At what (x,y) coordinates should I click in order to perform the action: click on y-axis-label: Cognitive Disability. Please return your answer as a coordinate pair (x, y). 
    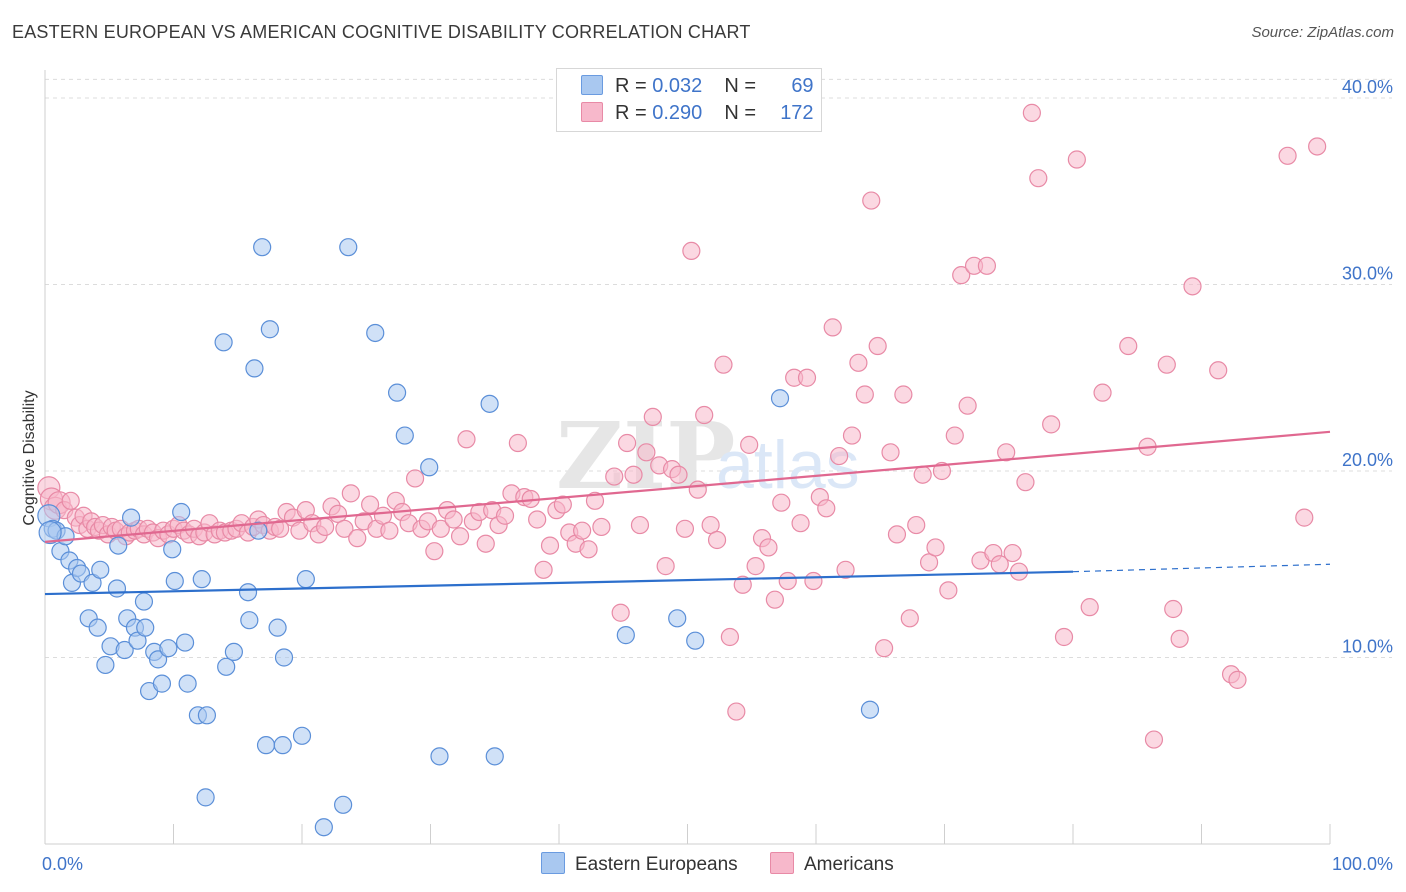
    Looking at the image, I should click on (29, 457).